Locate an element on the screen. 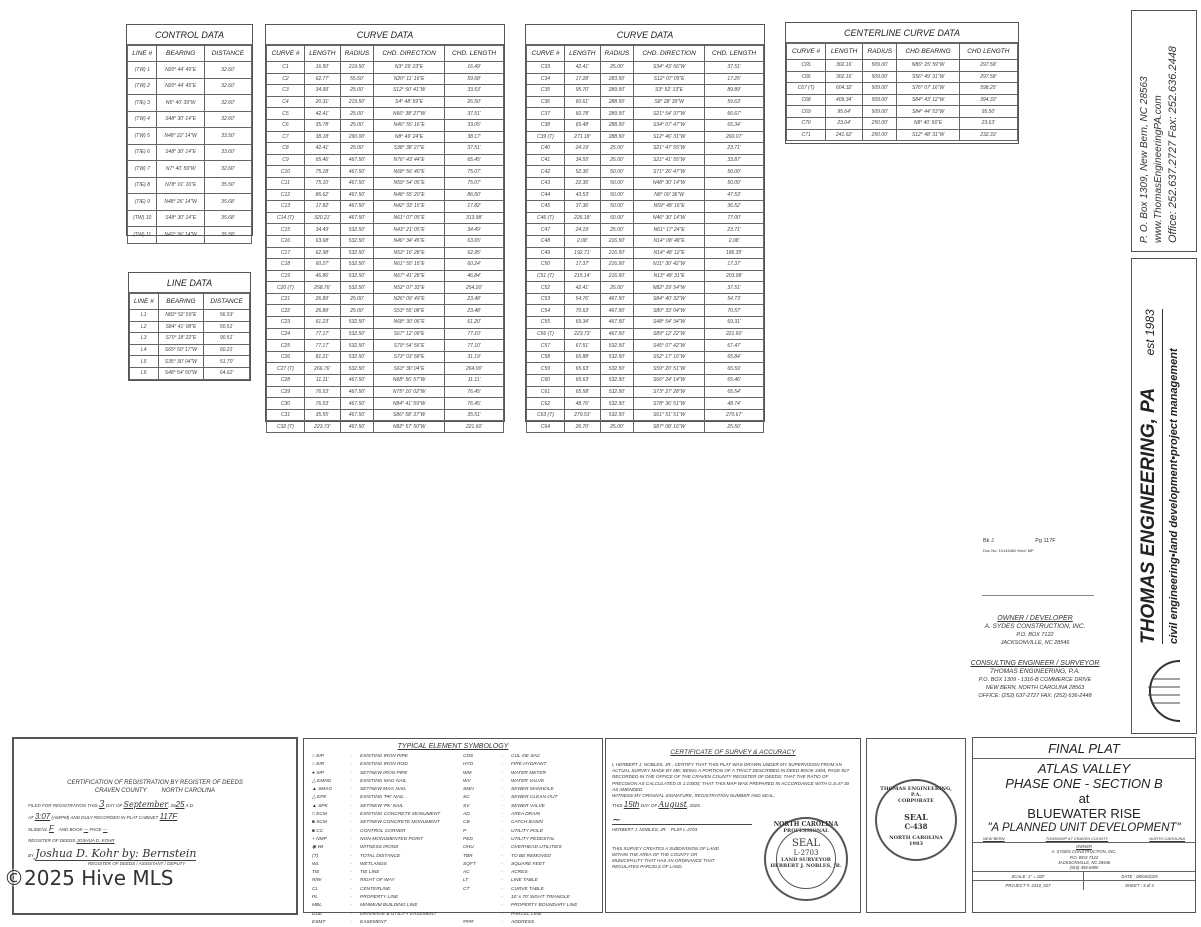  table-row: C68 409.34' 509.00' S84° 43' 12"W 394.33' is located at coordinates (902, 100).